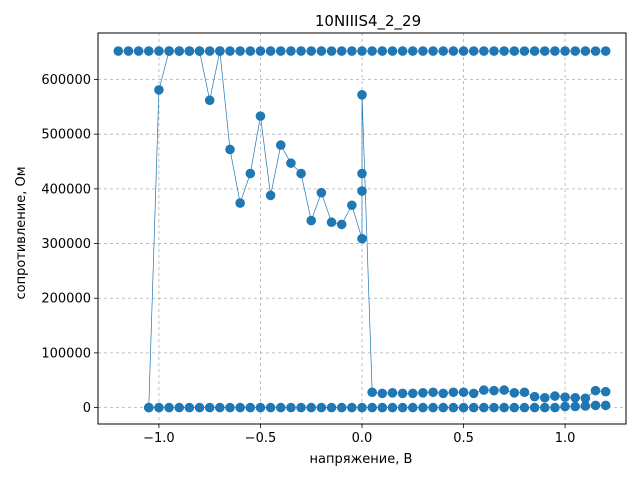 The image size is (640, 480). I want to click on x-tick-label: 0.5, so click(463, 438).